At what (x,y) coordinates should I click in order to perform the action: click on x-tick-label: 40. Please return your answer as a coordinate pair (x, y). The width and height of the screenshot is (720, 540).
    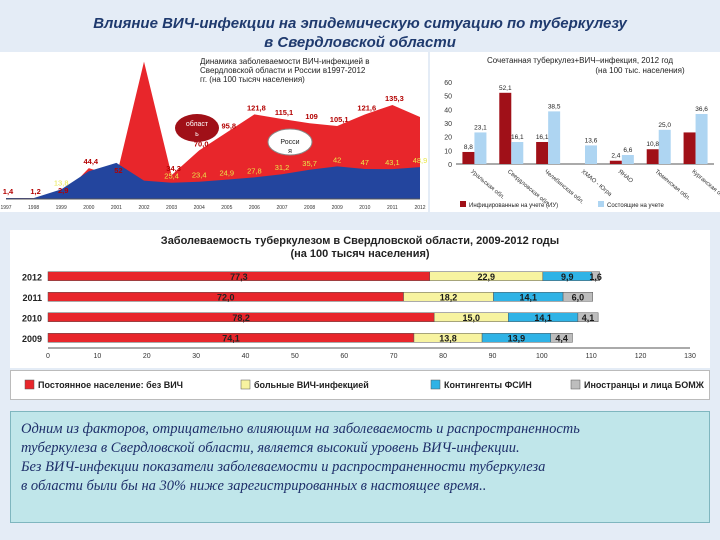
    Looking at the image, I should click on (246, 356).